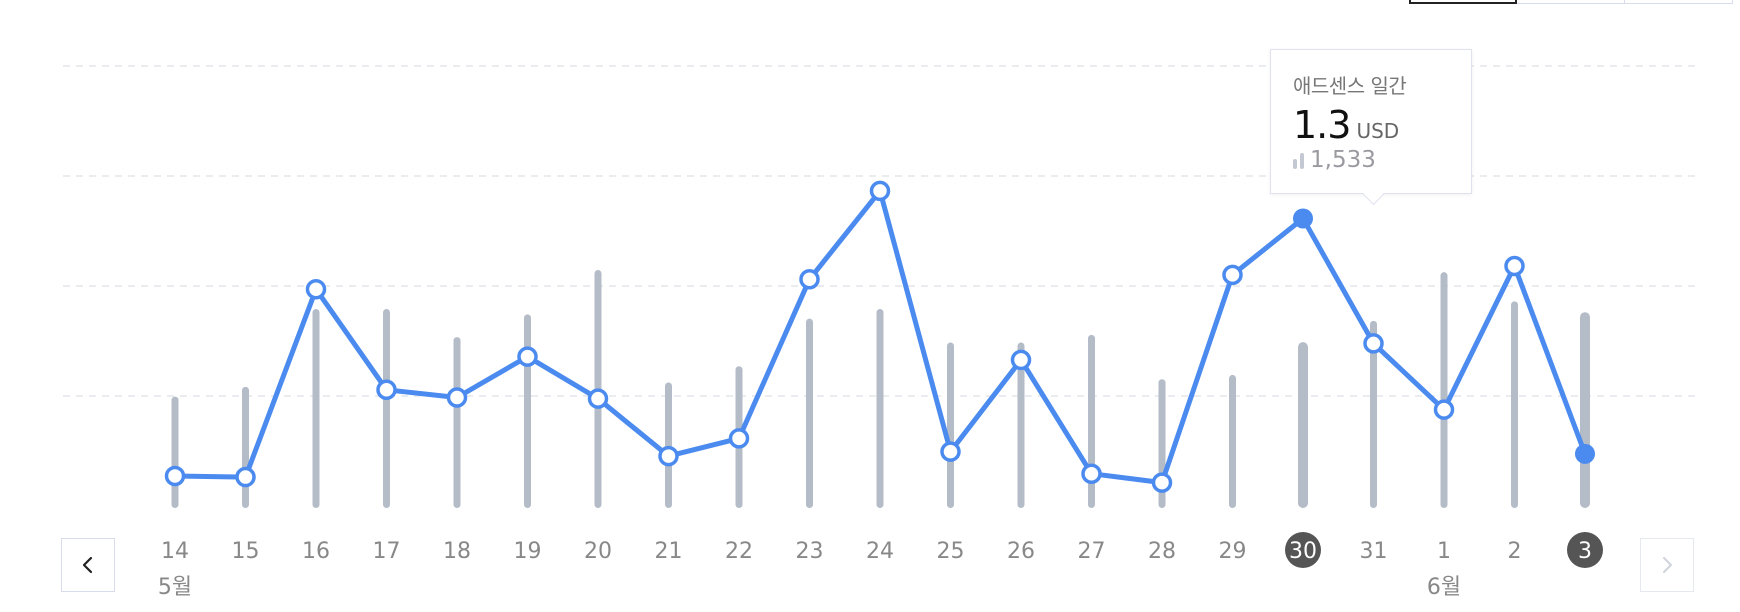  What do you see at coordinates (1298, 160) in the screenshot?
I see `bar-chart-icon` at bounding box center [1298, 160].